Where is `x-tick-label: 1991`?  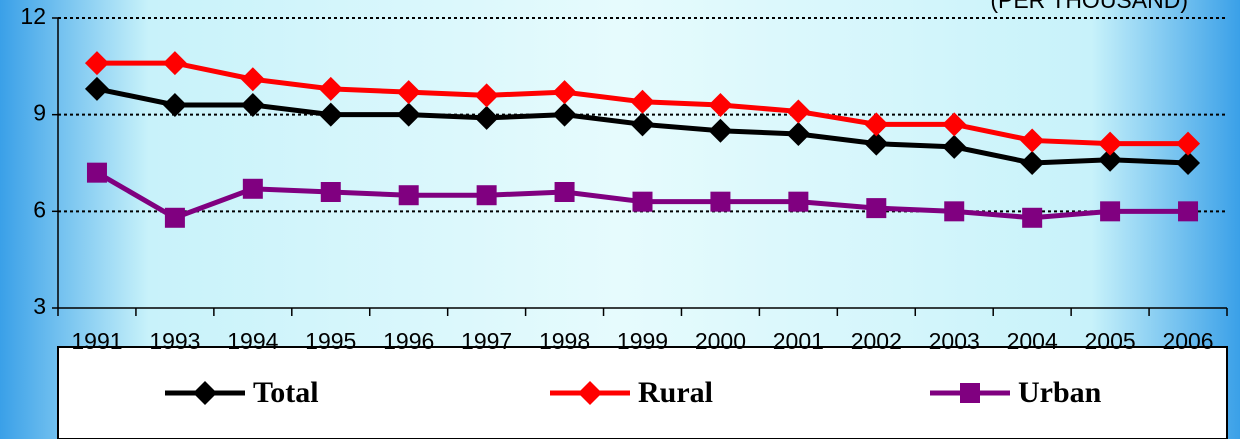
x-tick-label: 1991 is located at coordinates (96, 341).